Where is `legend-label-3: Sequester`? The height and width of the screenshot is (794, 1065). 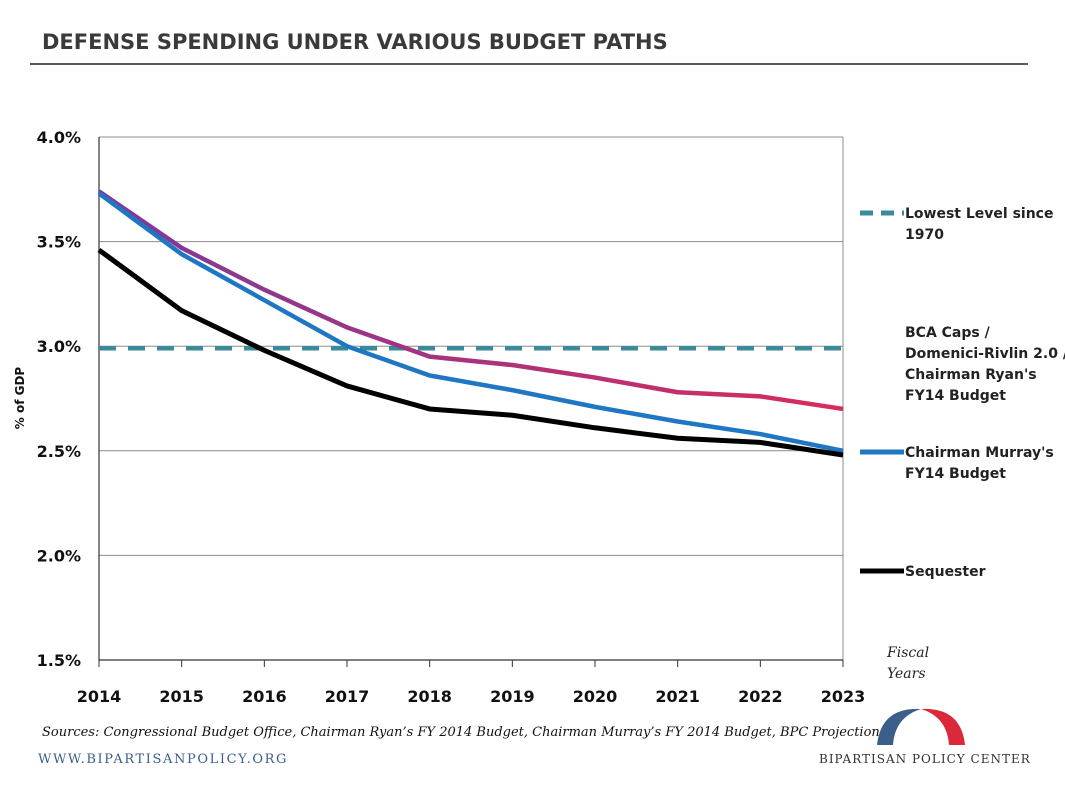 legend-label-3: Sequester is located at coordinates (945, 572).